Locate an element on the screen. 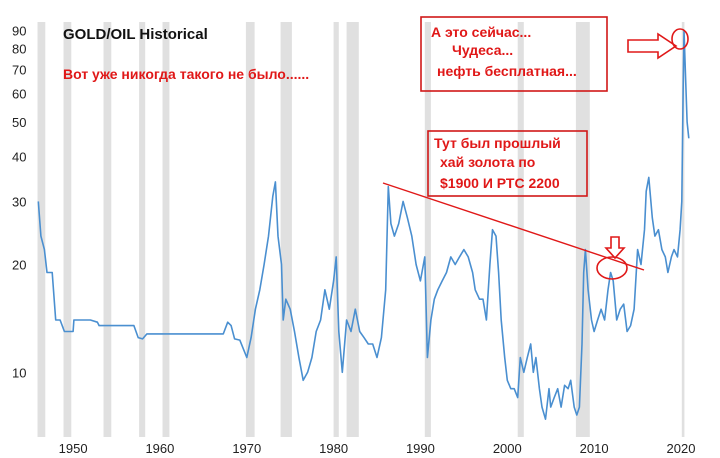  y-axis: 10 20 30 40 50 60 70 80 90 is located at coordinates (19, 201).